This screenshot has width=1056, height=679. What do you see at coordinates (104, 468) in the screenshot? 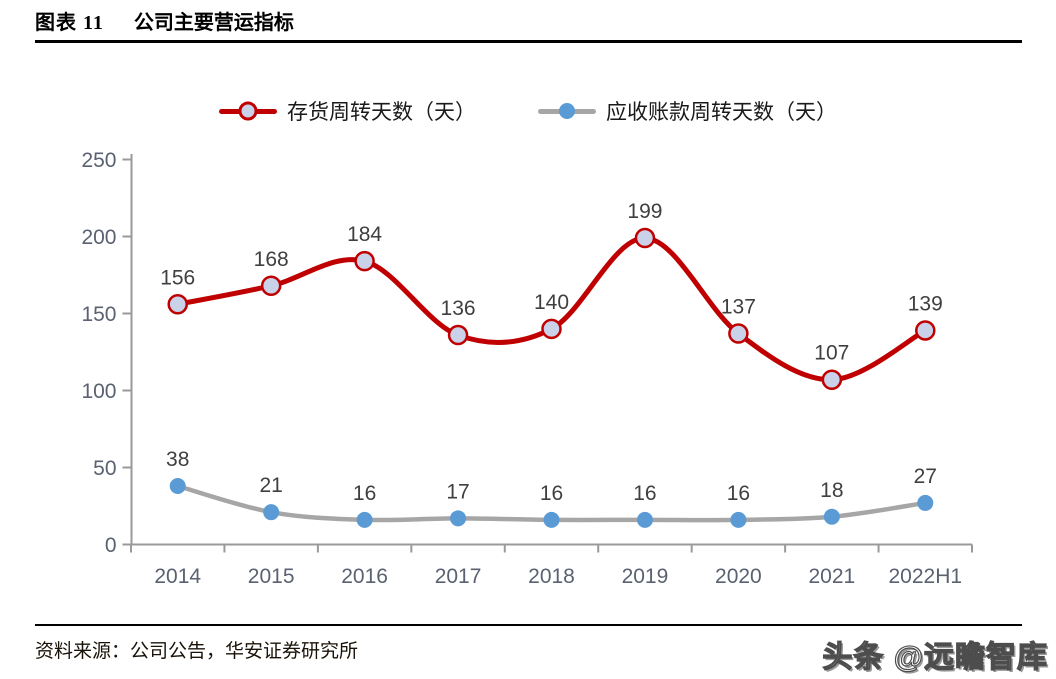
I see `y-axis-tick-label: 50` at bounding box center [104, 468].